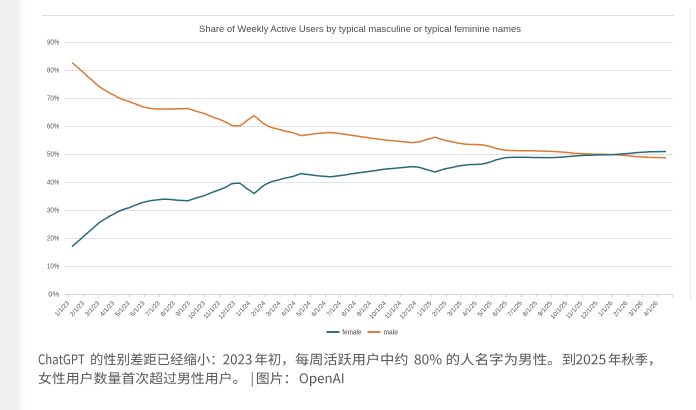  I want to click on svg-text: 50%, so click(53, 154).